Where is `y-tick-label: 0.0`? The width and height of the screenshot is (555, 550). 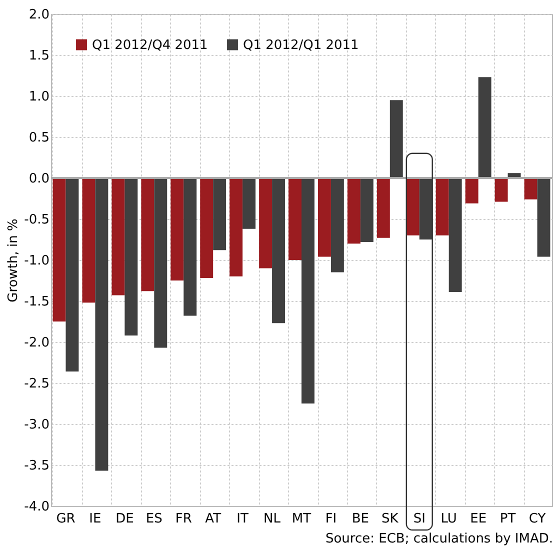
y-tick-label: 0.0 is located at coordinates (39, 179).